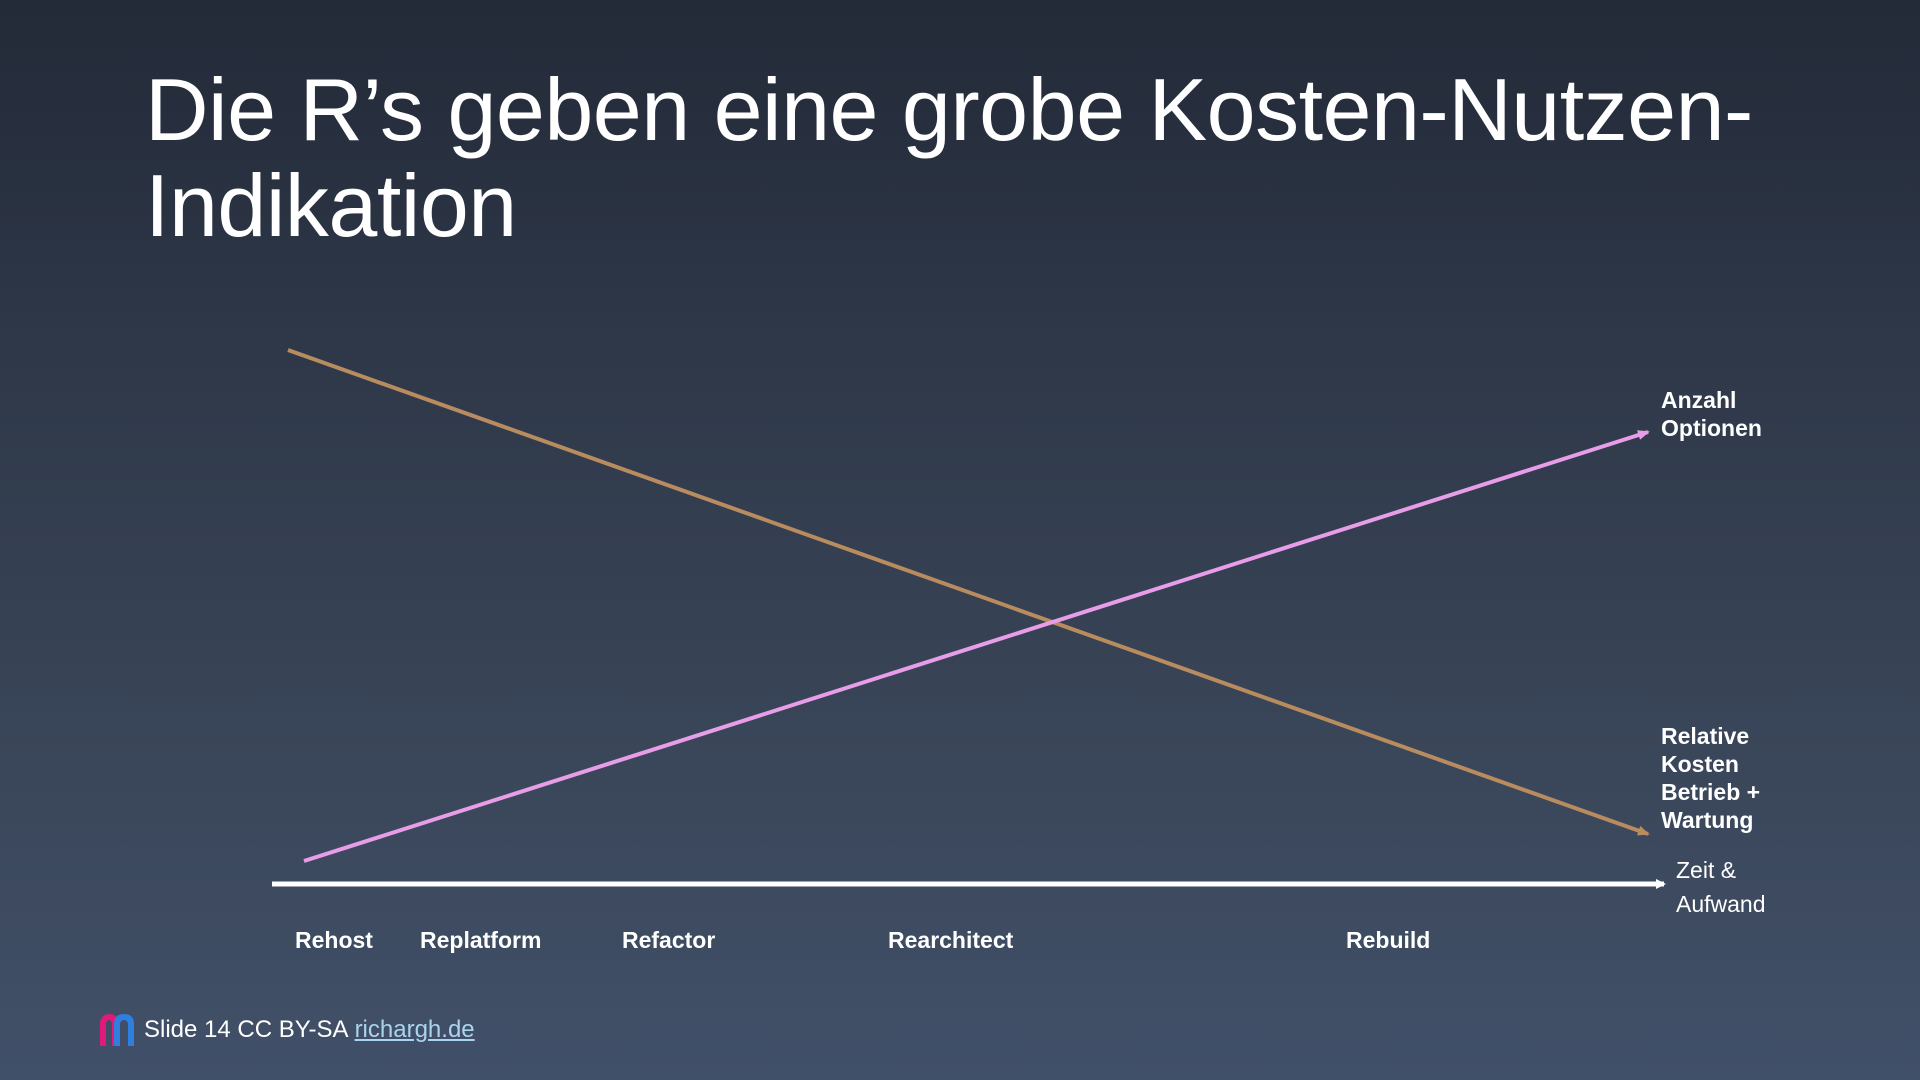 The image size is (1920, 1080). What do you see at coordinates (1710, 778) in the screenshot?
I see `cost-series-label: Relative Kosten Betrieb + Wartung` at bounding box center [1710, 778].